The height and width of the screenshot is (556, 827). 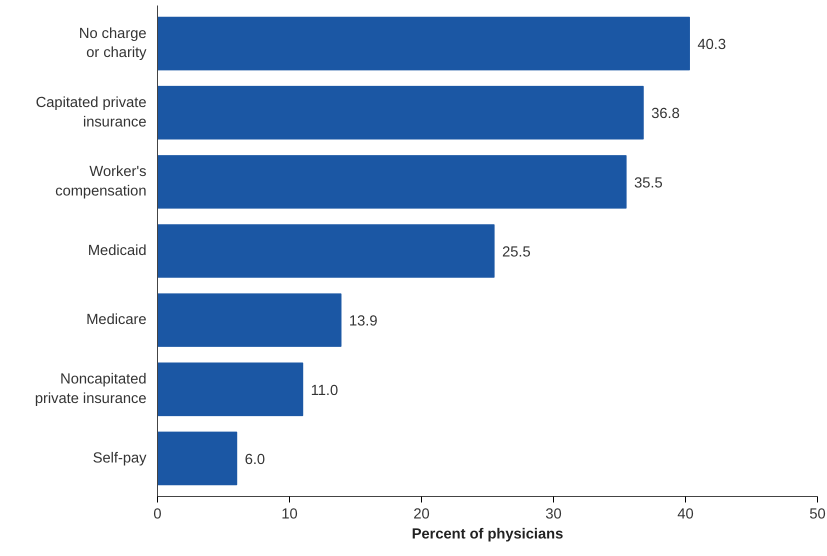 I want to click on y-tick-label: No charge or charity, so click(x=113, y=44).